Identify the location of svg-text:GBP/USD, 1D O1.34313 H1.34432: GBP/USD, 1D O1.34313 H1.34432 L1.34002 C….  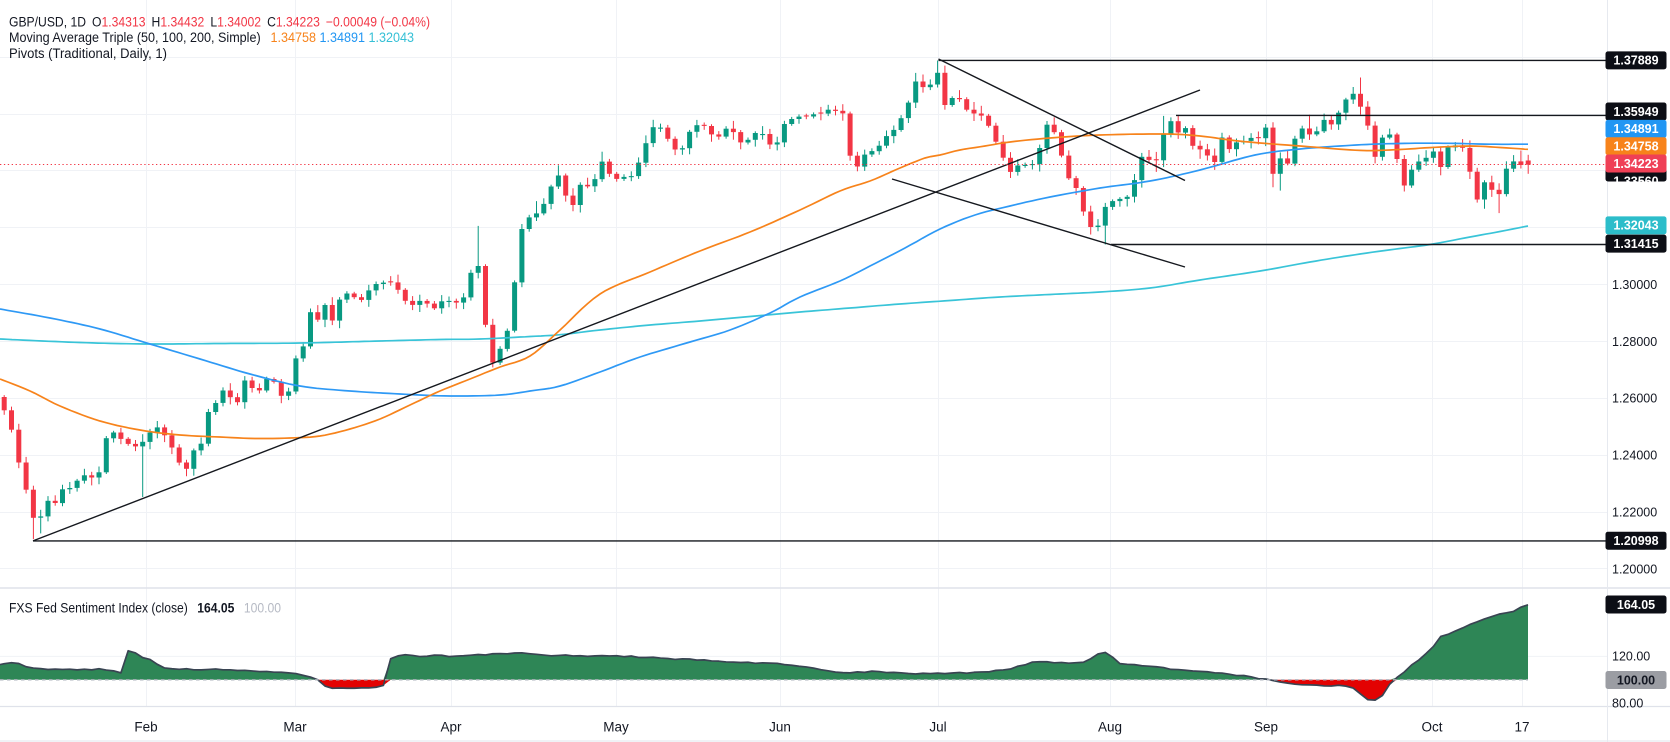
(219, 21).